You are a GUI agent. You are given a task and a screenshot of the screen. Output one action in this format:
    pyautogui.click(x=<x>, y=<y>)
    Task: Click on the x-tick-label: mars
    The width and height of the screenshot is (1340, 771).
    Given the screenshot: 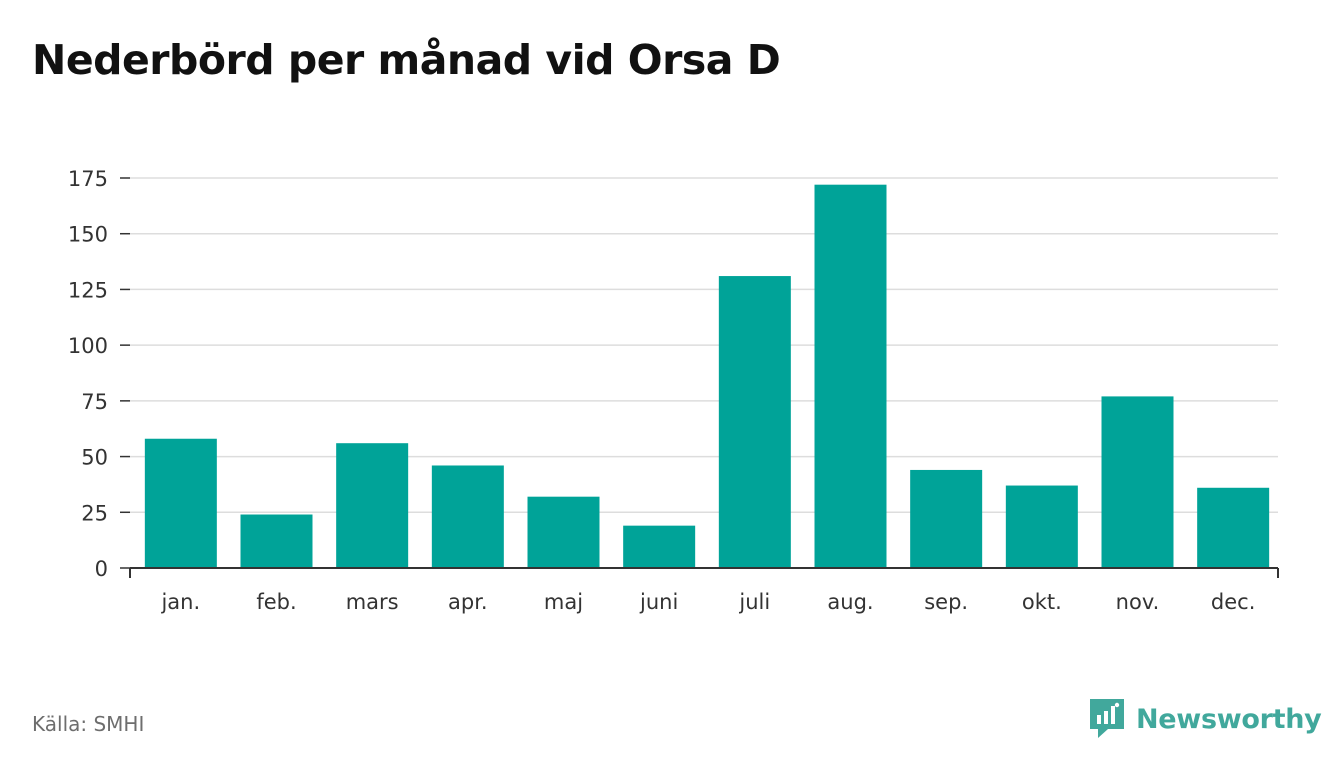 What is the action you would take?
    pyautogui.click(x=372, y=602)
    